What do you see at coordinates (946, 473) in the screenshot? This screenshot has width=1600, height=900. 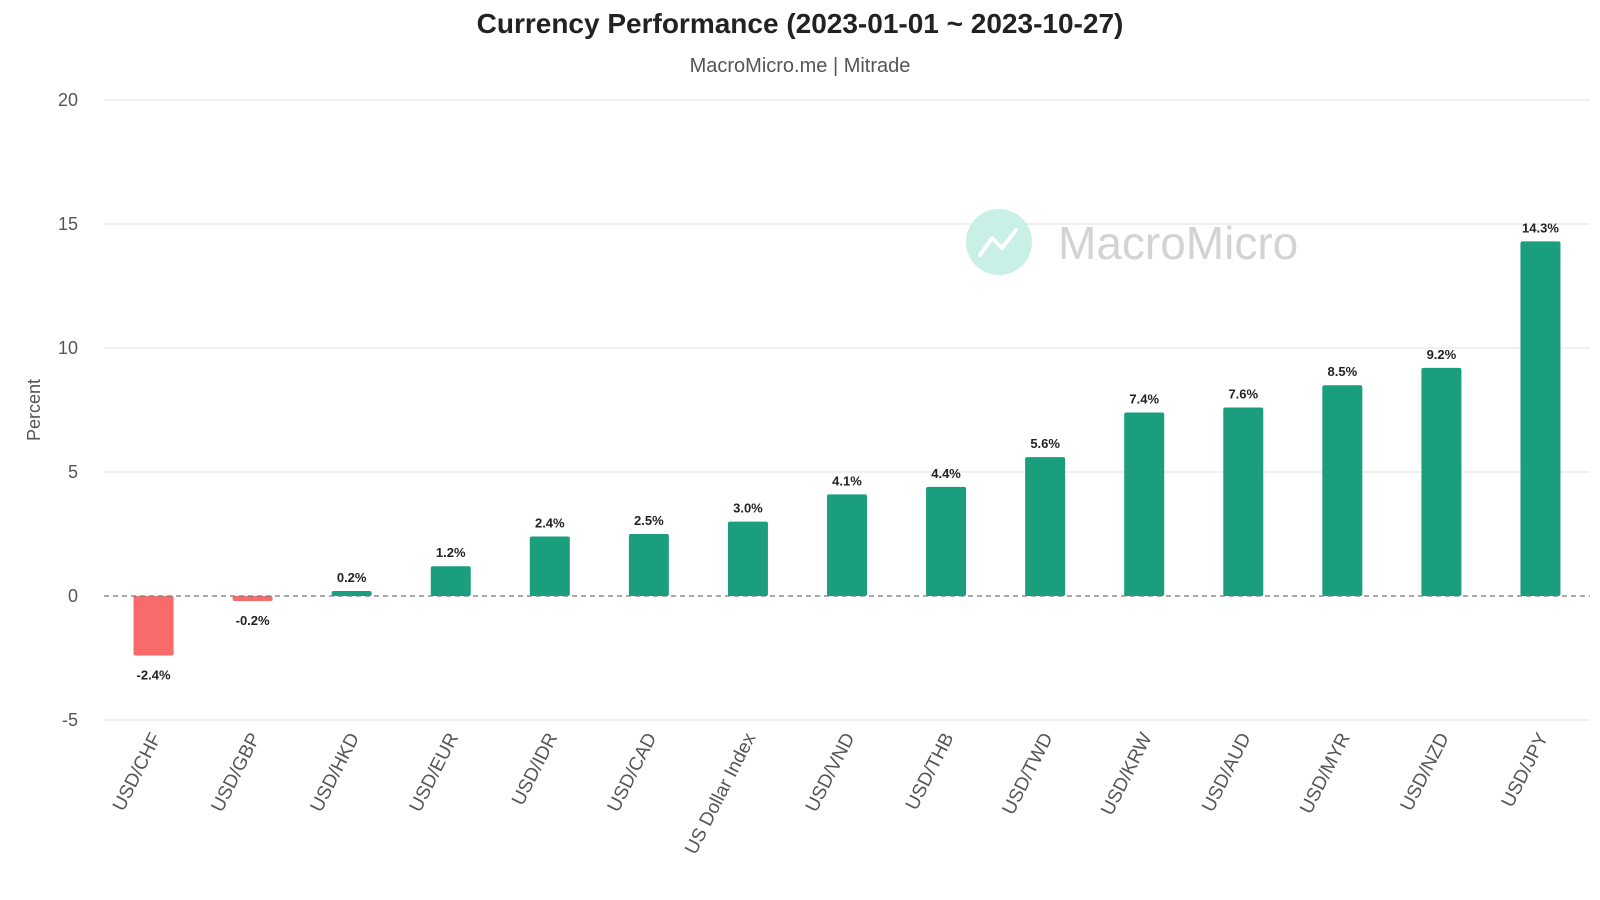 I see `data-label: 4.4%` at bounding box center [946, 473].